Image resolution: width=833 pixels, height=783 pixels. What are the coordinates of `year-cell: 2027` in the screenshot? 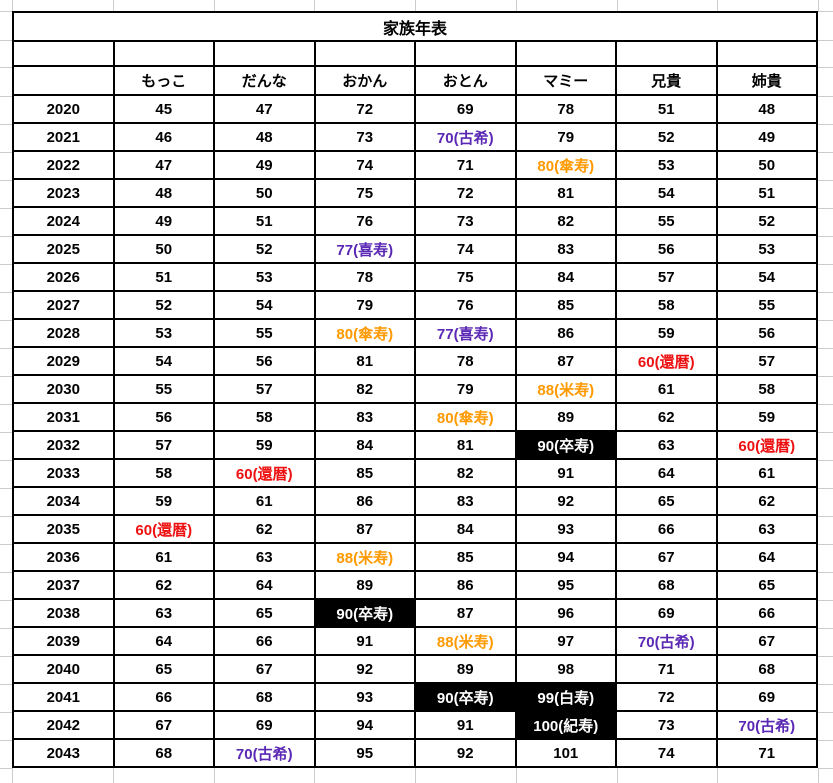 It's located at (63, 305).